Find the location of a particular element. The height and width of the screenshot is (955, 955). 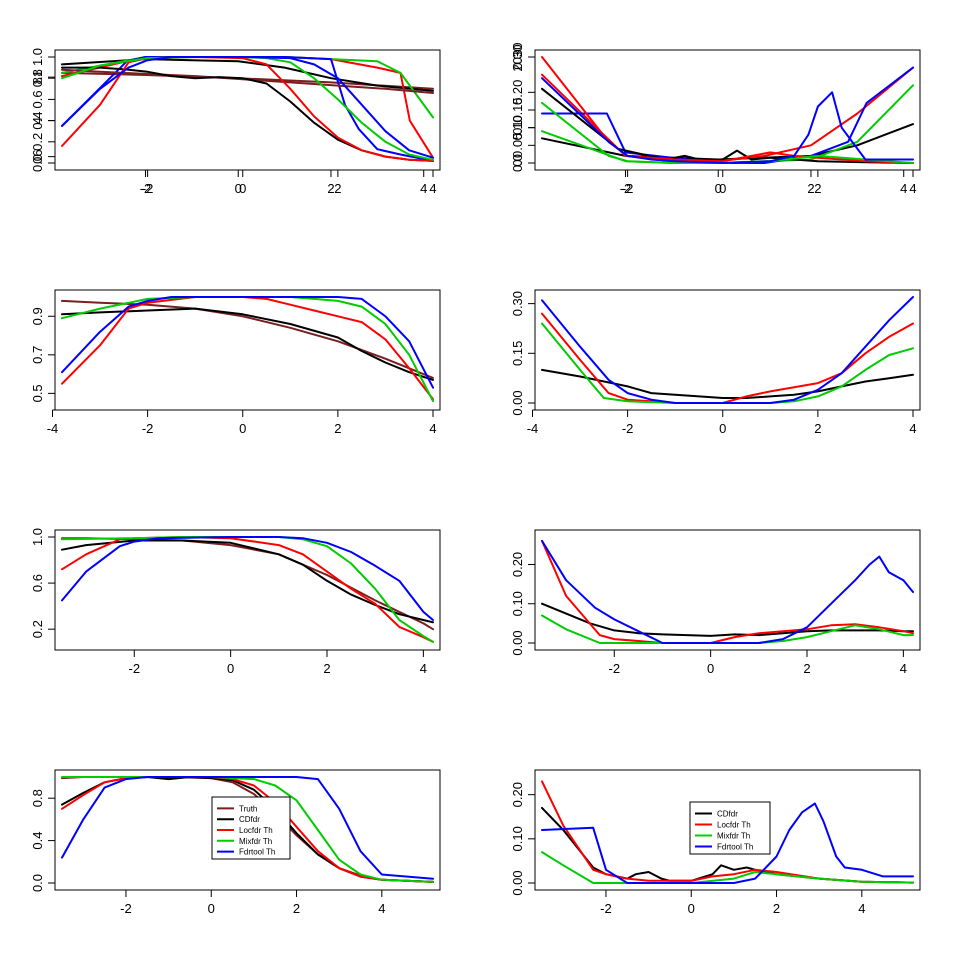

y-tick-label: 0.6 is located at coordinates (37, 99).